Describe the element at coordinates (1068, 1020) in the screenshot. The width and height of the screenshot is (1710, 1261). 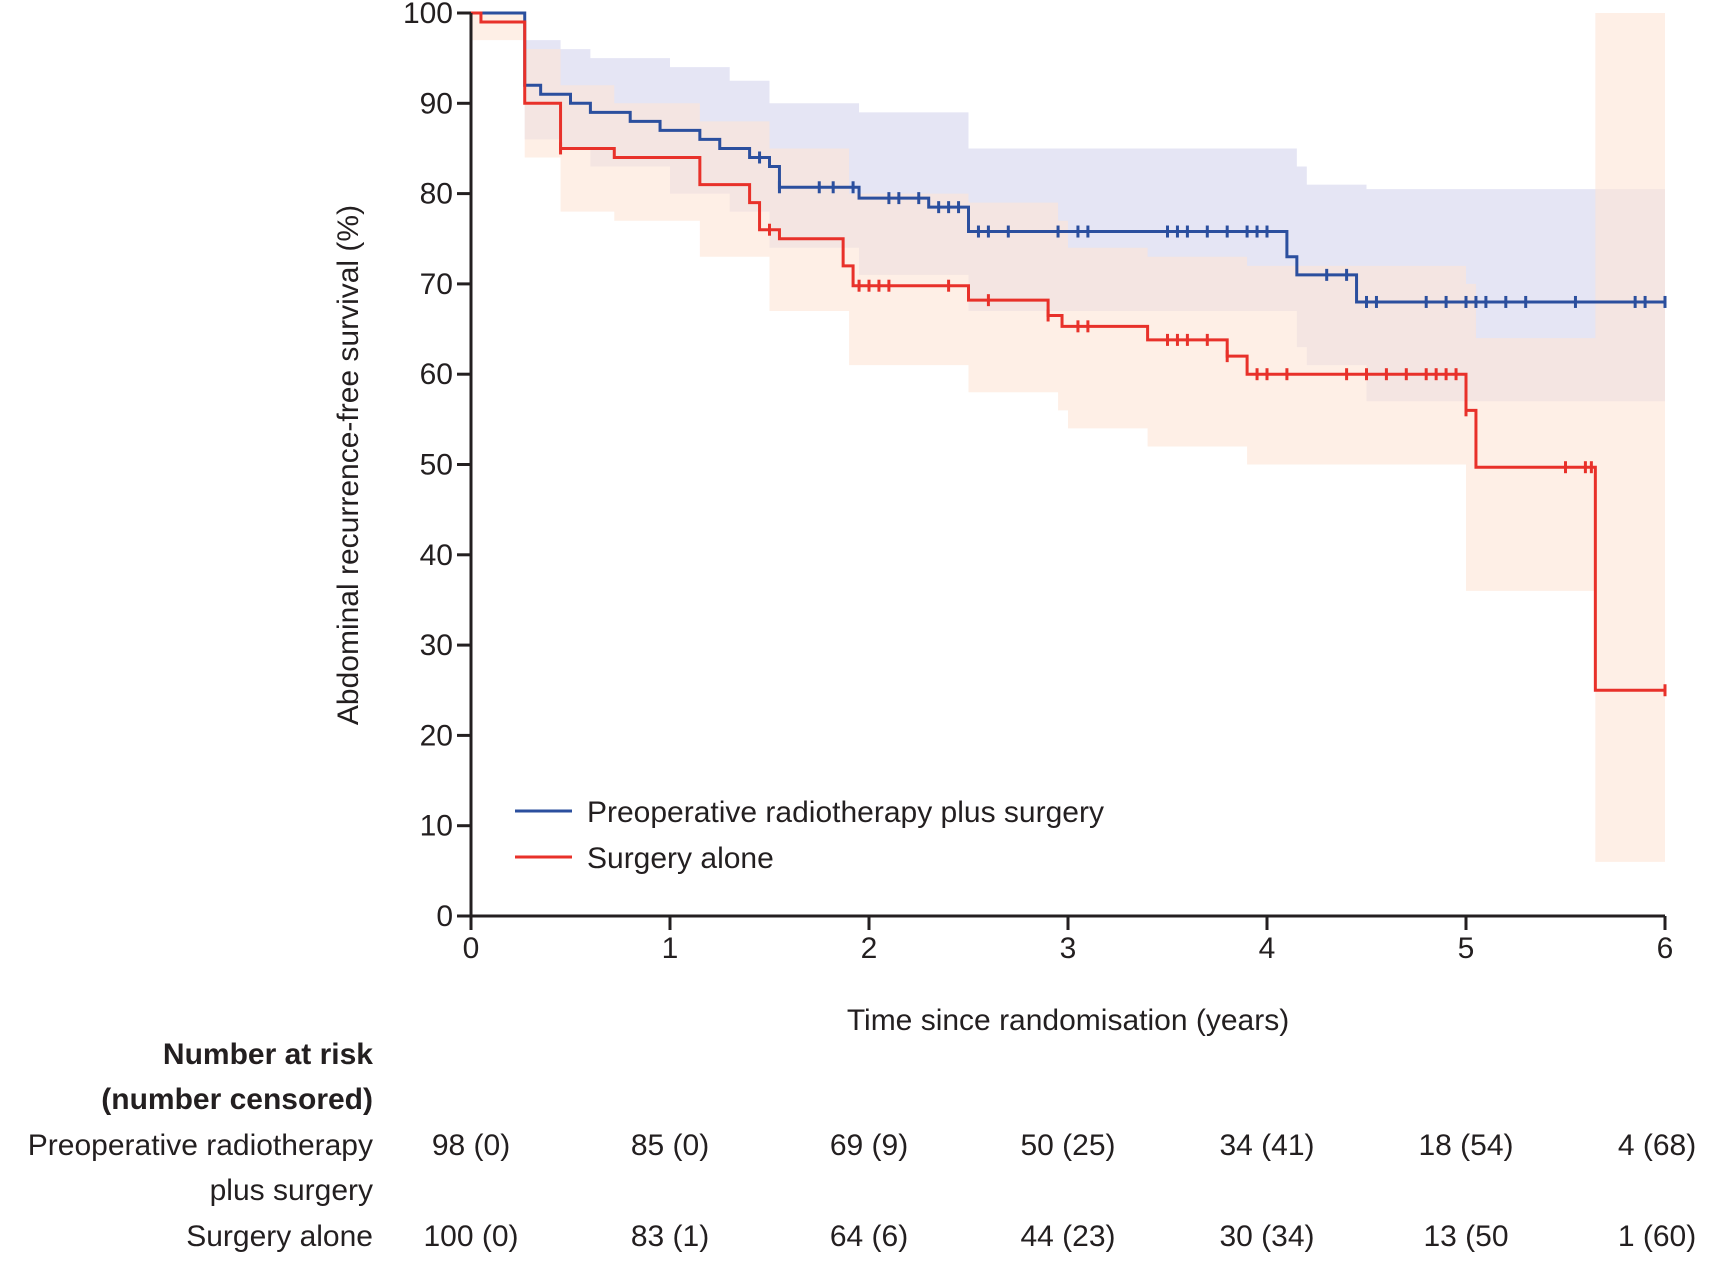
I see `x-axis-label: Time since randomisation (years)` at that location.